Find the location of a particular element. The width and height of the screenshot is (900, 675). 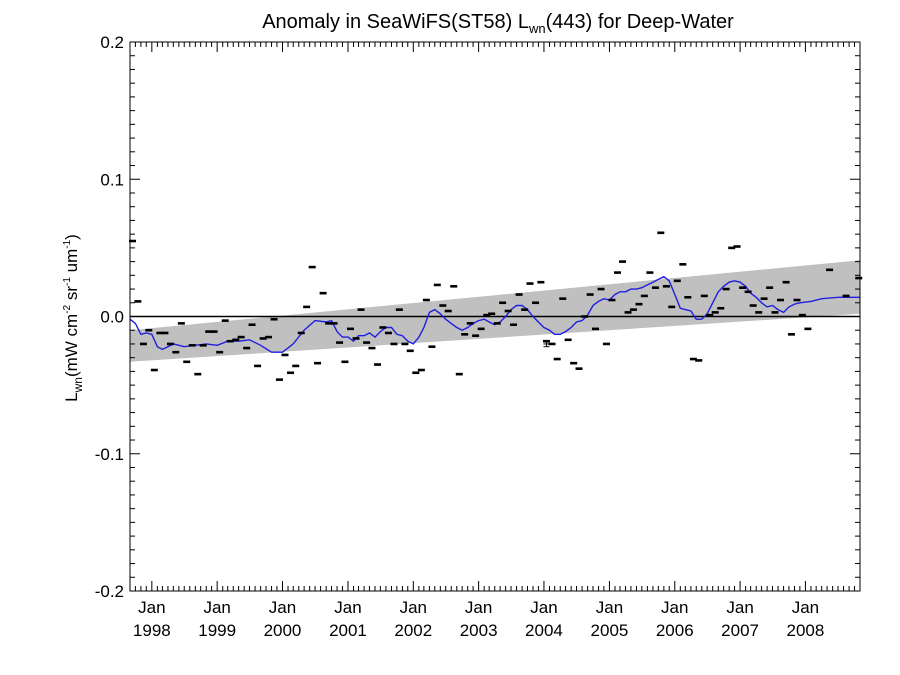

x-tick-label-year: 1999 is located at coordinates (217, 630).